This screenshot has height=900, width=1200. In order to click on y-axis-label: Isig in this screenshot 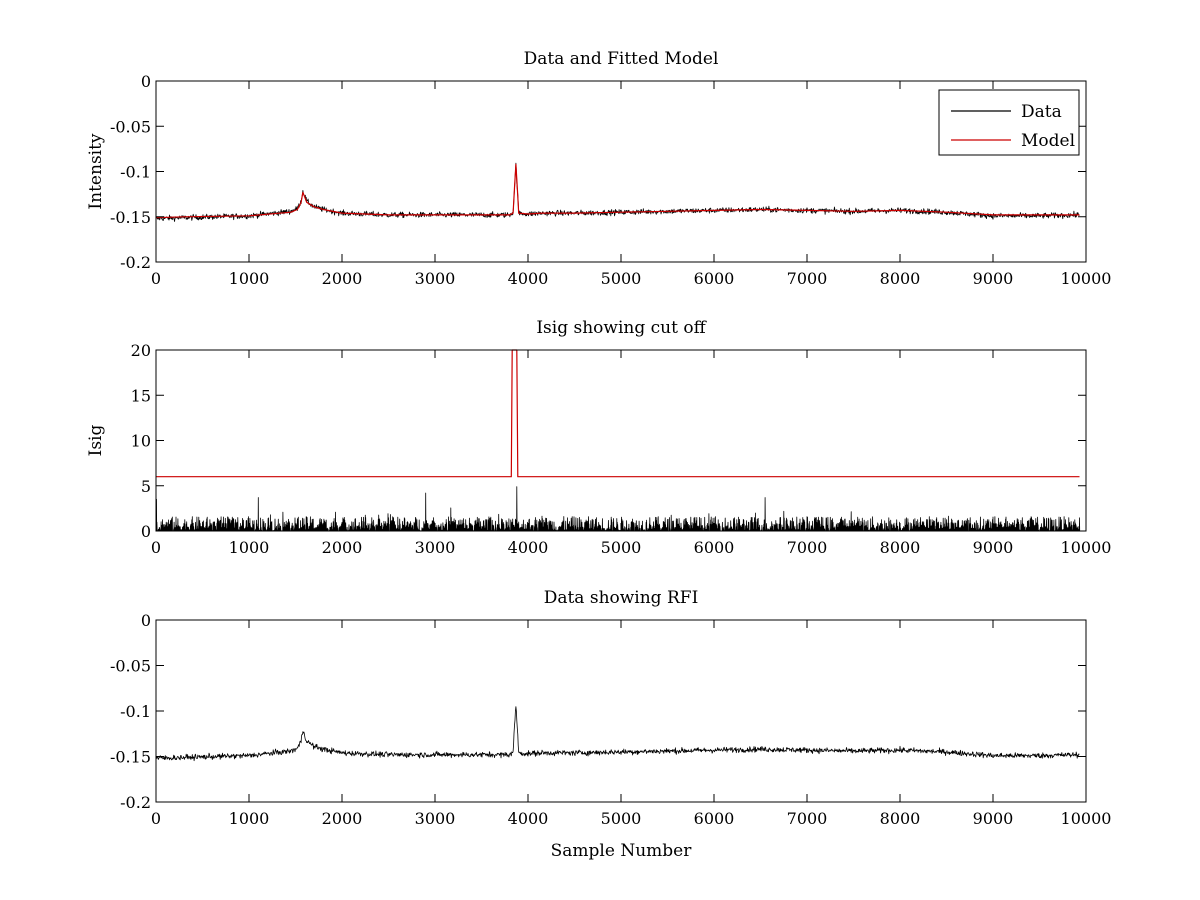, I will do `click(96, 441)`.